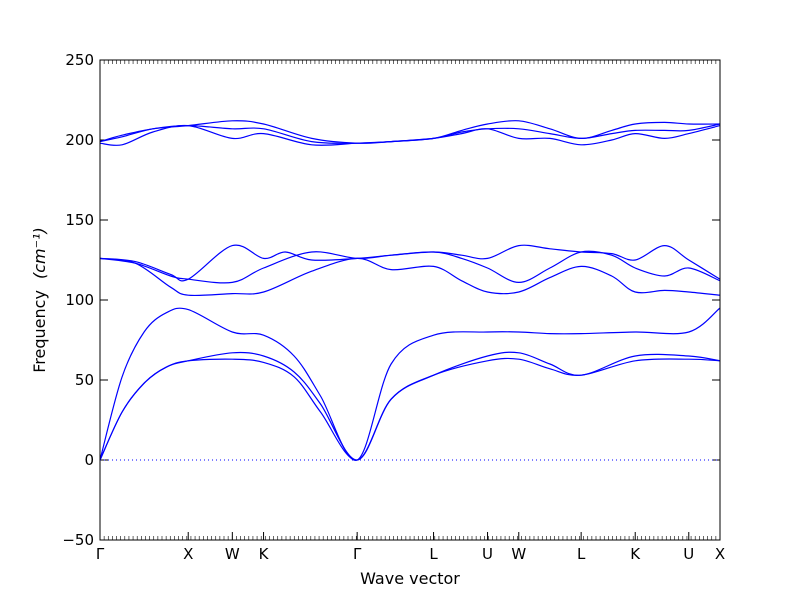 The image size is (800, 600). Describe the element at coordinates (78, 540) in the screenshot. I see `y-tick-label: −50` at that location.